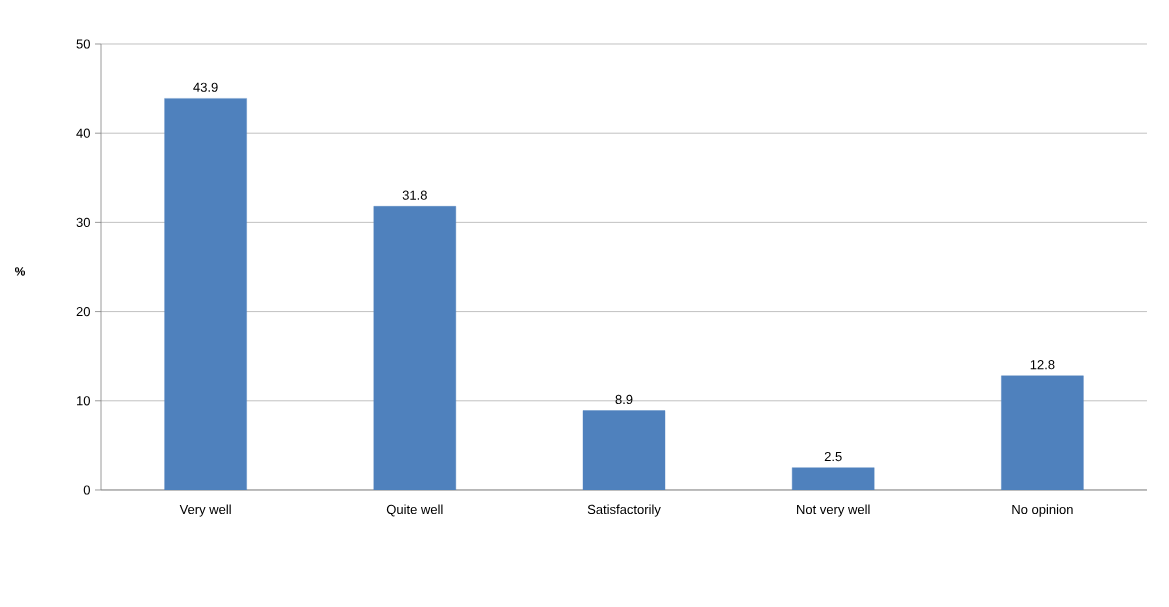 The image size is (1169, 607). I want to click on data-label: 31.8, so click(414, 195).